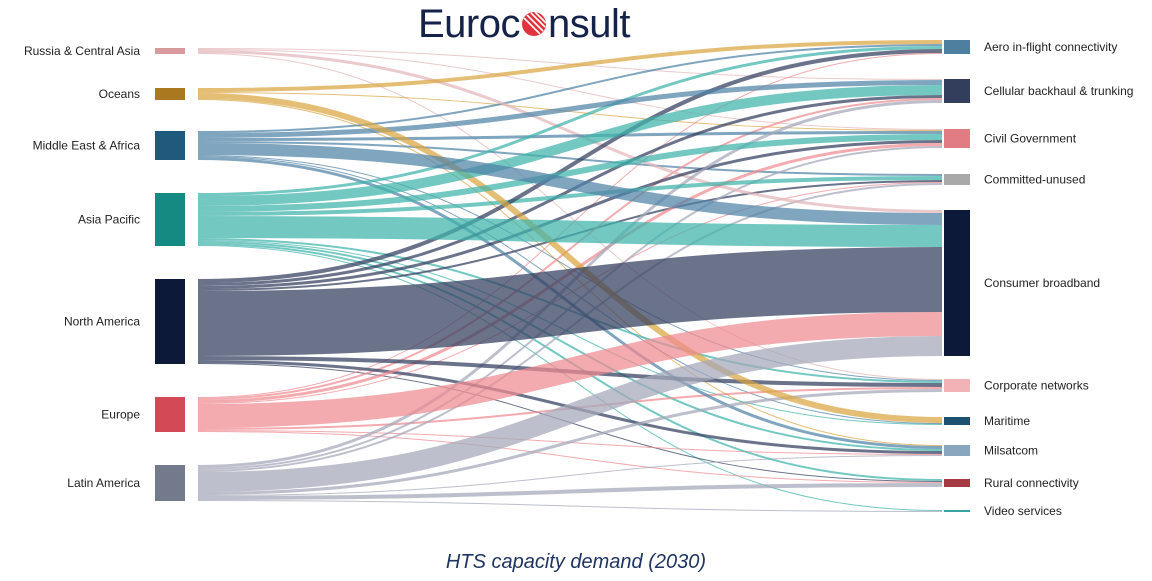 This screenshot has width=1152, height=581. I want to click on logo-text-before: Euroc, so click(469, 23).